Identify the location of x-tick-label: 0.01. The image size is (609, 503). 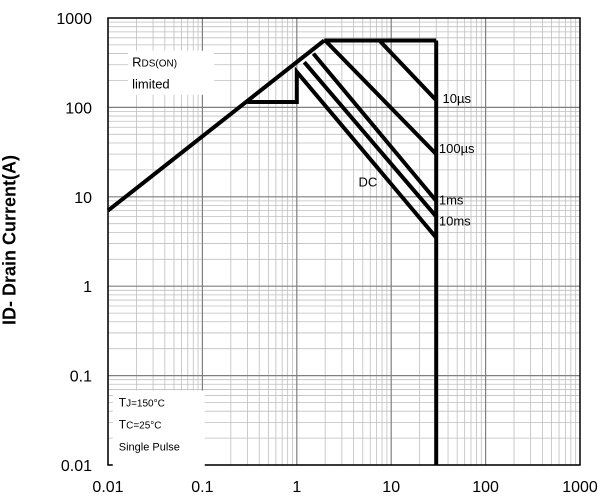
(107, 487).